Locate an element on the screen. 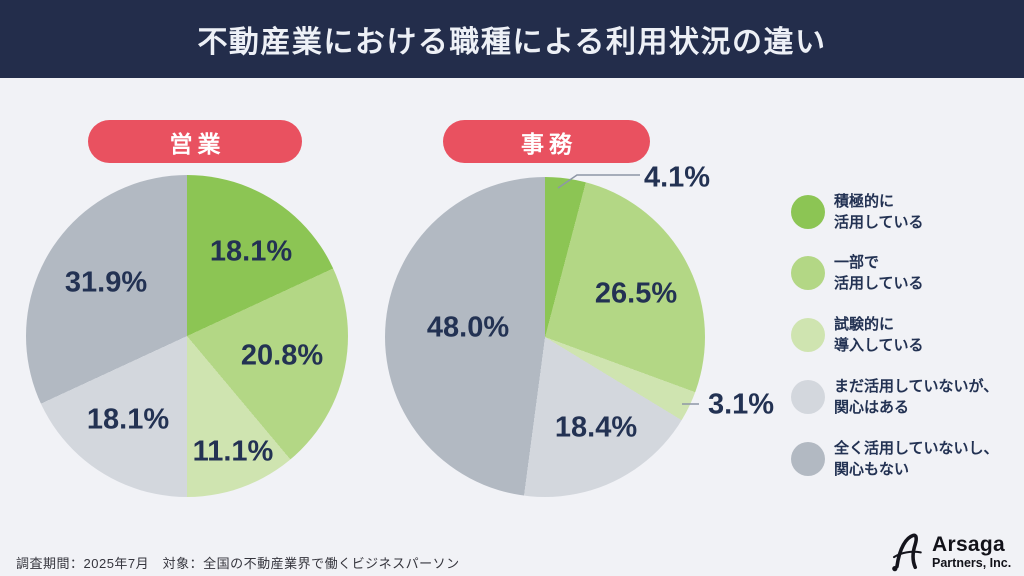 The width and height of the screenshot is (1024, 576). legend-item-none: 全く活用していないし、 関心もない is located at coordinates (895, 459).